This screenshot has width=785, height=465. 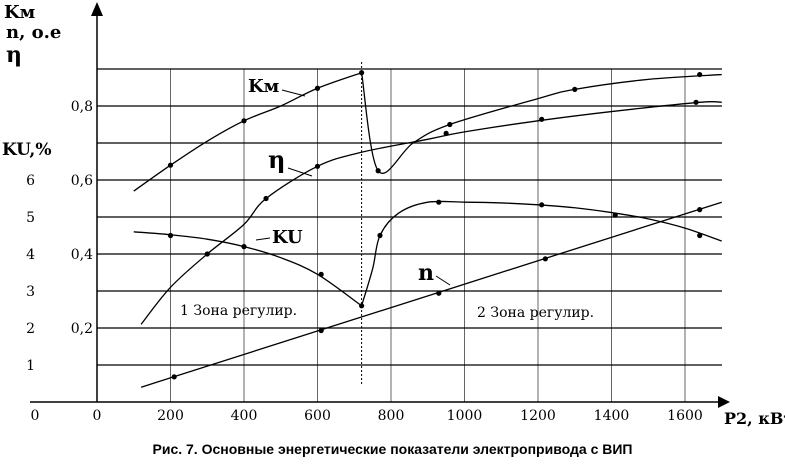 I want to click on ku-tick-label: 6, so click(x=30, y=181).